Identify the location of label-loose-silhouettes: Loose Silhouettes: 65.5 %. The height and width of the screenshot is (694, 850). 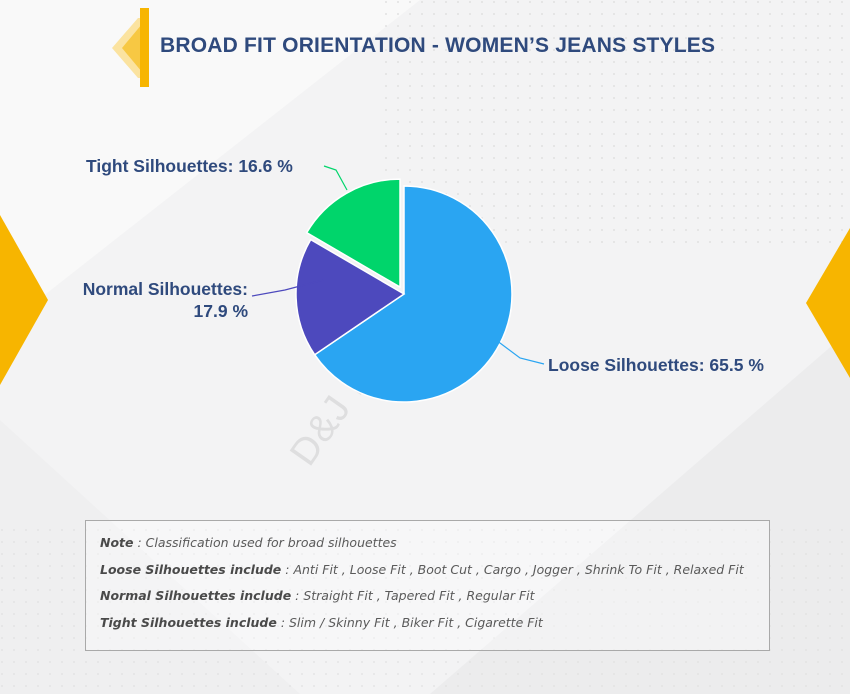
(656, 365).